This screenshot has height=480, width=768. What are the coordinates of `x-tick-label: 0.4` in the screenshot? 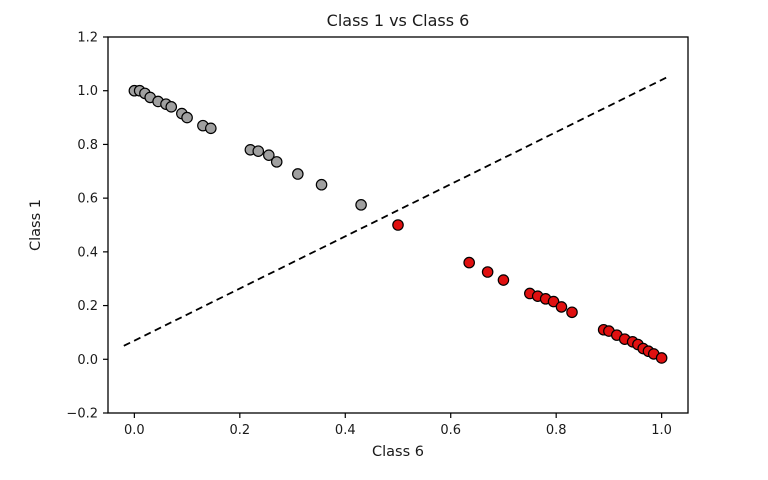 It's located at (345, 430).